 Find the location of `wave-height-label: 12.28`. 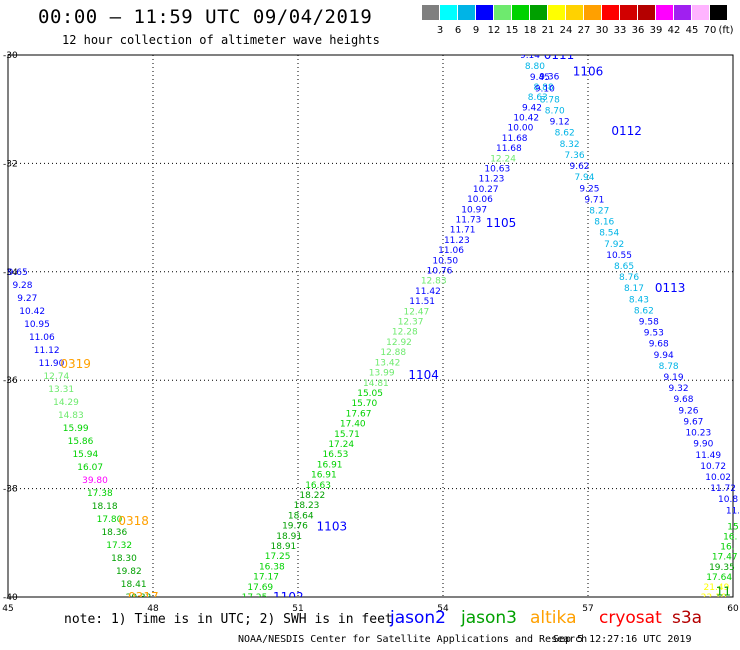

wave-height-label: 12.28 is located at coordinates (405, 333).